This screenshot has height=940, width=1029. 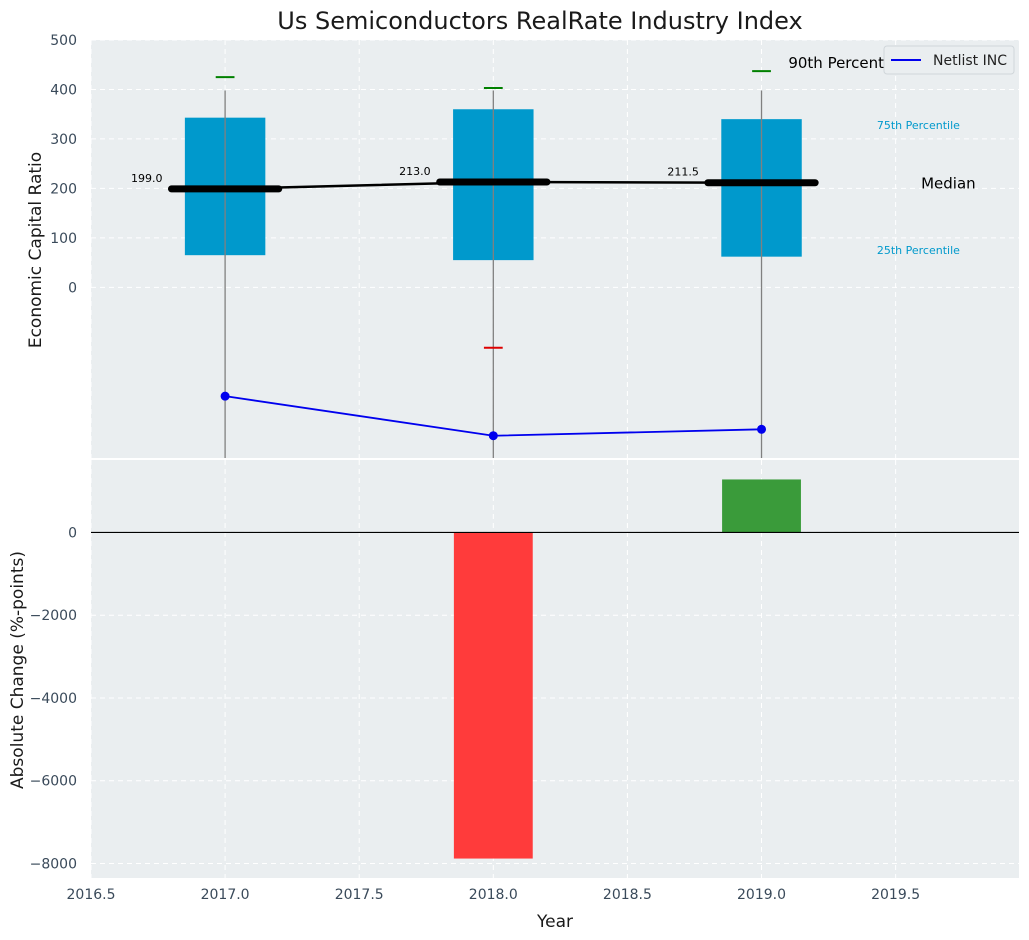 What do you see at coordinates (18, 670) in the screenshot?
I see `bottom-y-axis-label: Absolute Change (%-points)` at bounding box center [18, 670].